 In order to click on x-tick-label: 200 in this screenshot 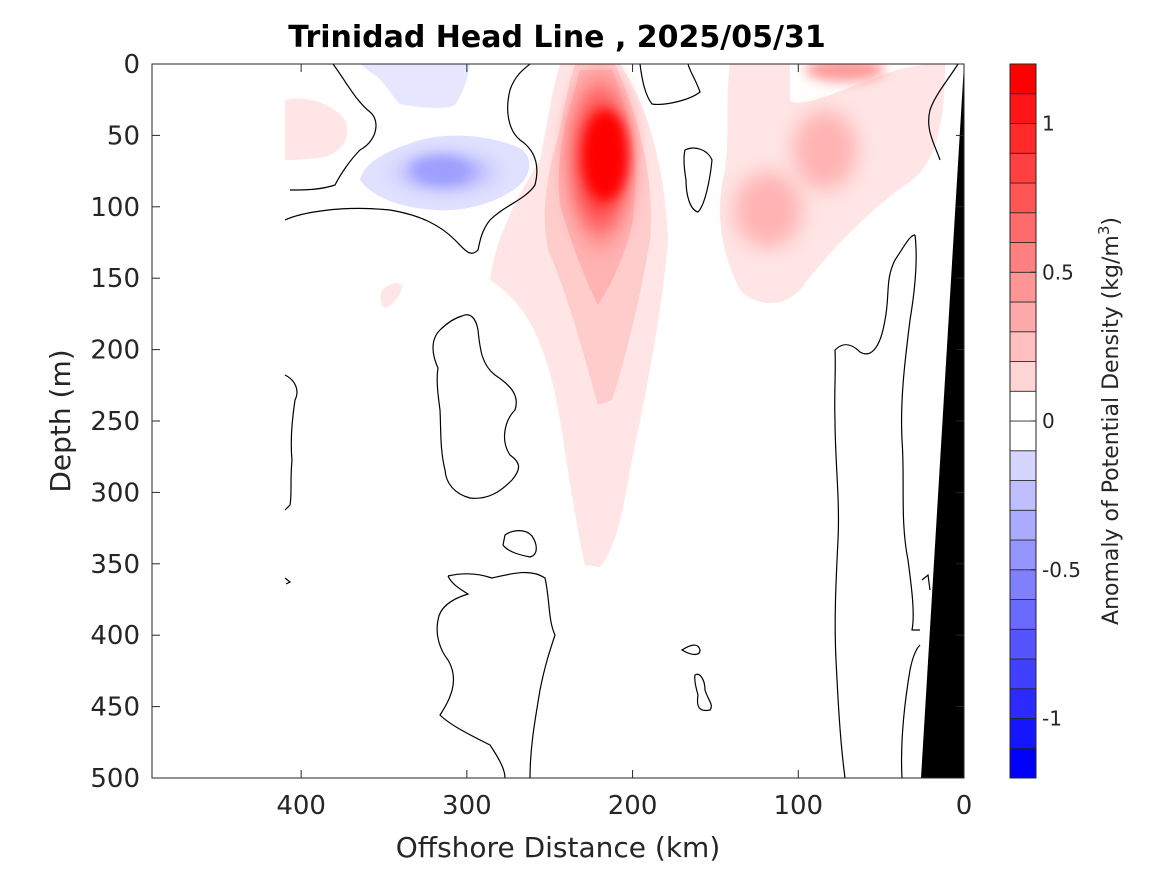, I will do `click(633, 806)`.